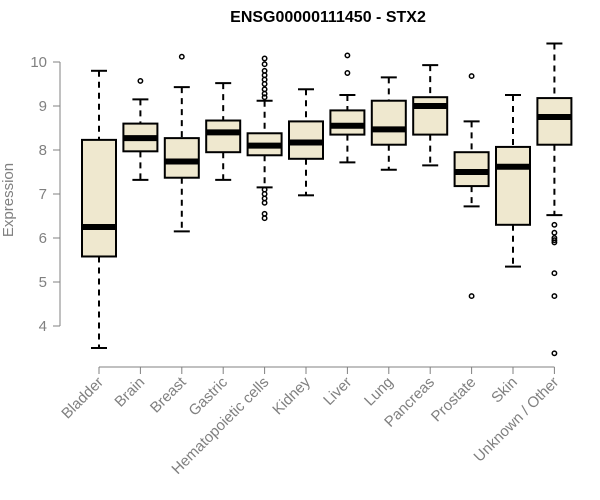 This screenshot has width=600, height=500. What do you see at coordinates (38, 62) in the screenshot?
I see `y-tick-label: 10` at bounding box center [38, 62].